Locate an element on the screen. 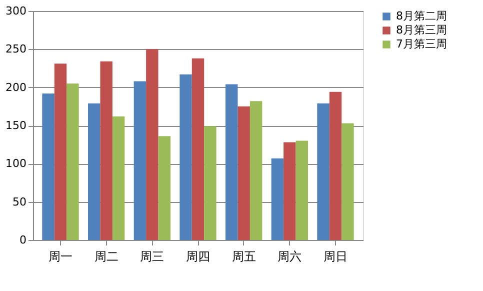  y-tick-label: 100 is located at coordinates (16, 163).